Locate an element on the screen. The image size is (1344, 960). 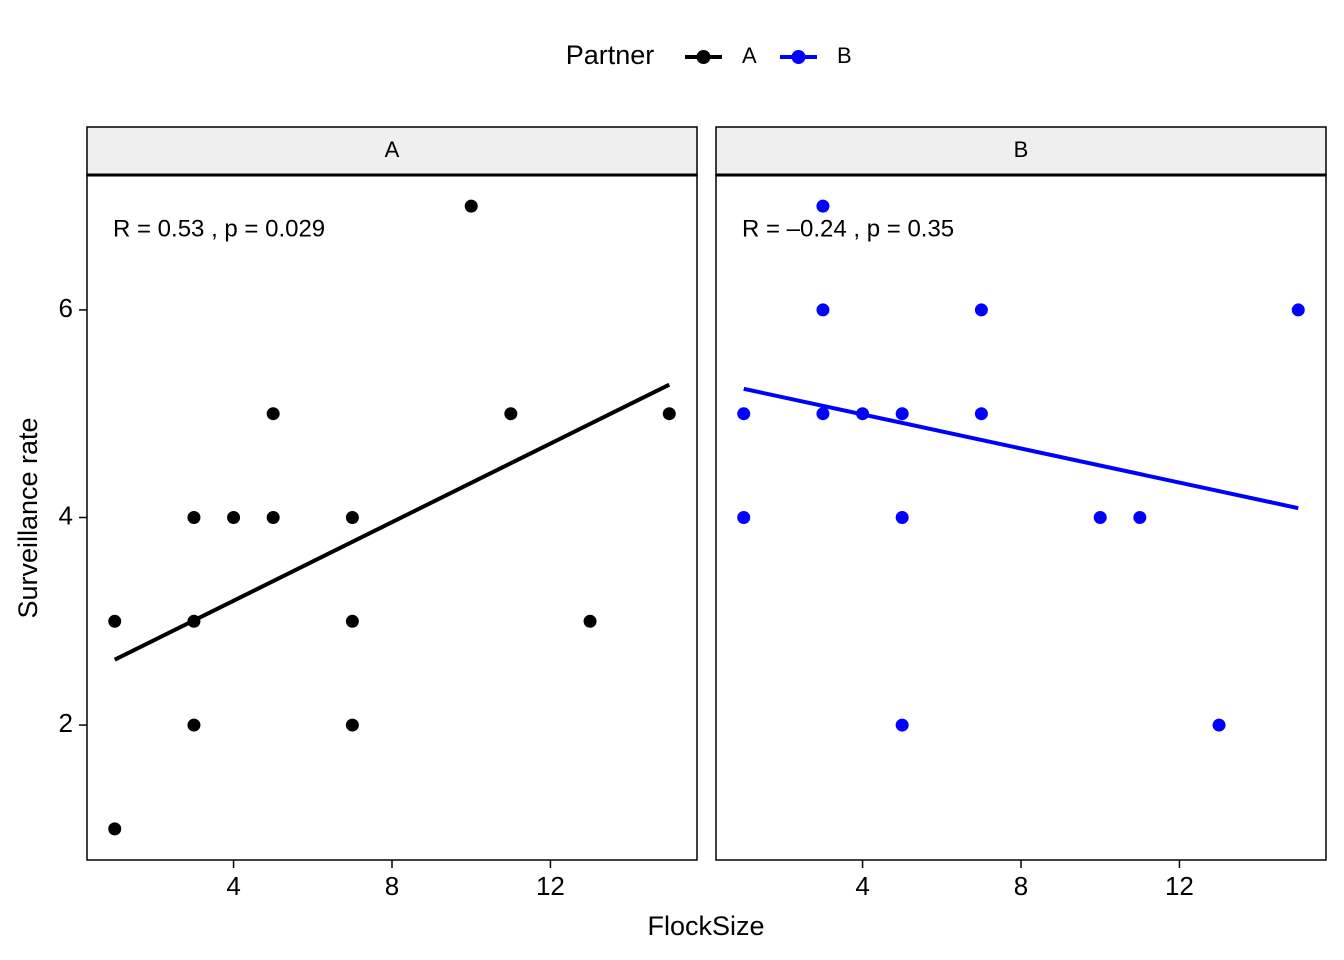
strip-label: A is located at coordinates (392, 149).